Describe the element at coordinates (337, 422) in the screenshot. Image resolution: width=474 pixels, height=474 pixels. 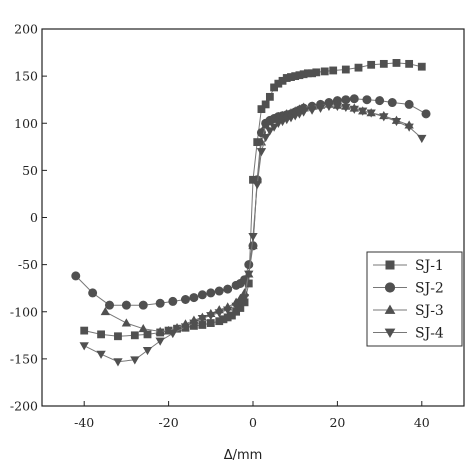
I see `x-tick-label: 20` at that location.